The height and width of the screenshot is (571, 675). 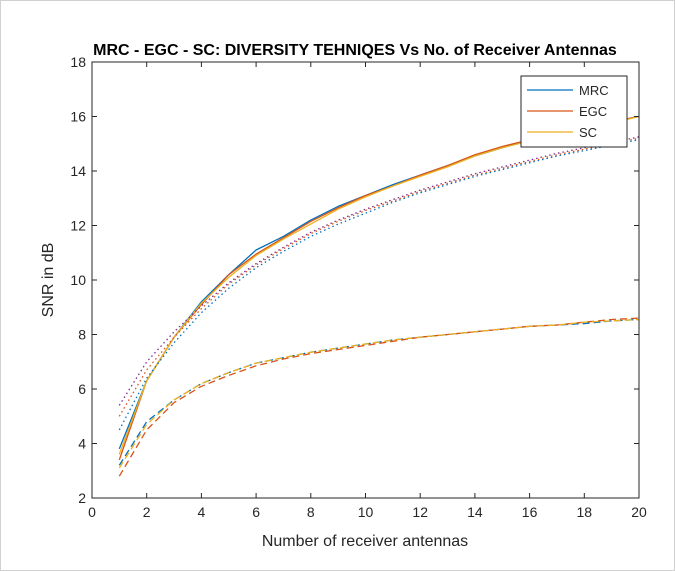 What do you see at coordinates (588, 132) in the screenshot?
I see `legend-label-sc: SC` at bounding box center [588, 132].